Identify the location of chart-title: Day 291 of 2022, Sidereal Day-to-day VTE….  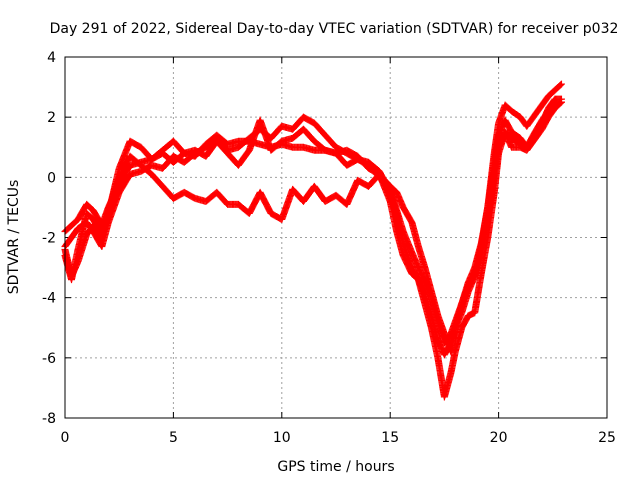
(334, 29).